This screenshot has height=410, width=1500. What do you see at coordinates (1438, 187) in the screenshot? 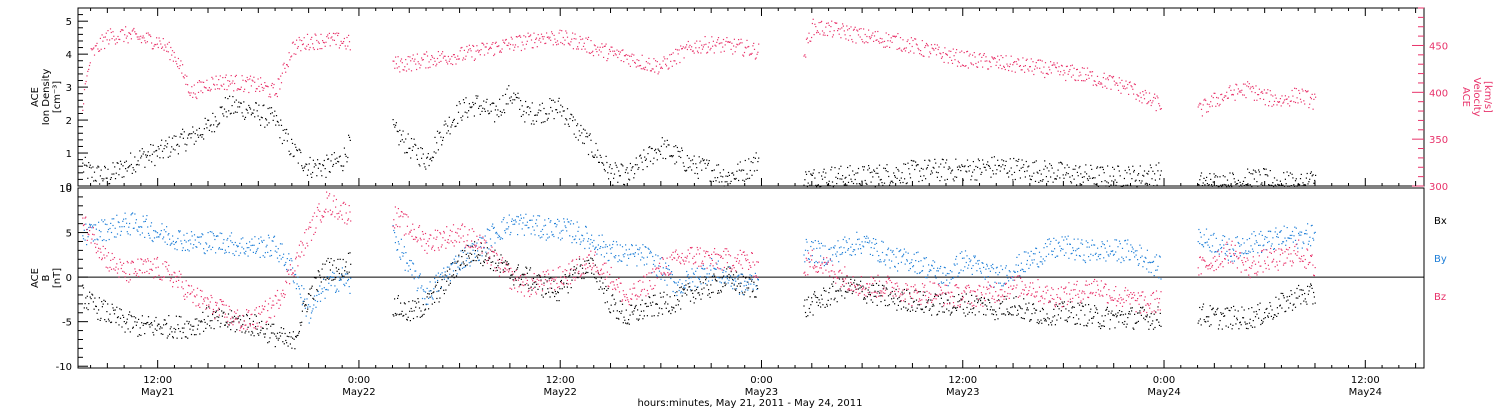
I see `velocity-tick-label: 300` at bounding box center [1438, 187].